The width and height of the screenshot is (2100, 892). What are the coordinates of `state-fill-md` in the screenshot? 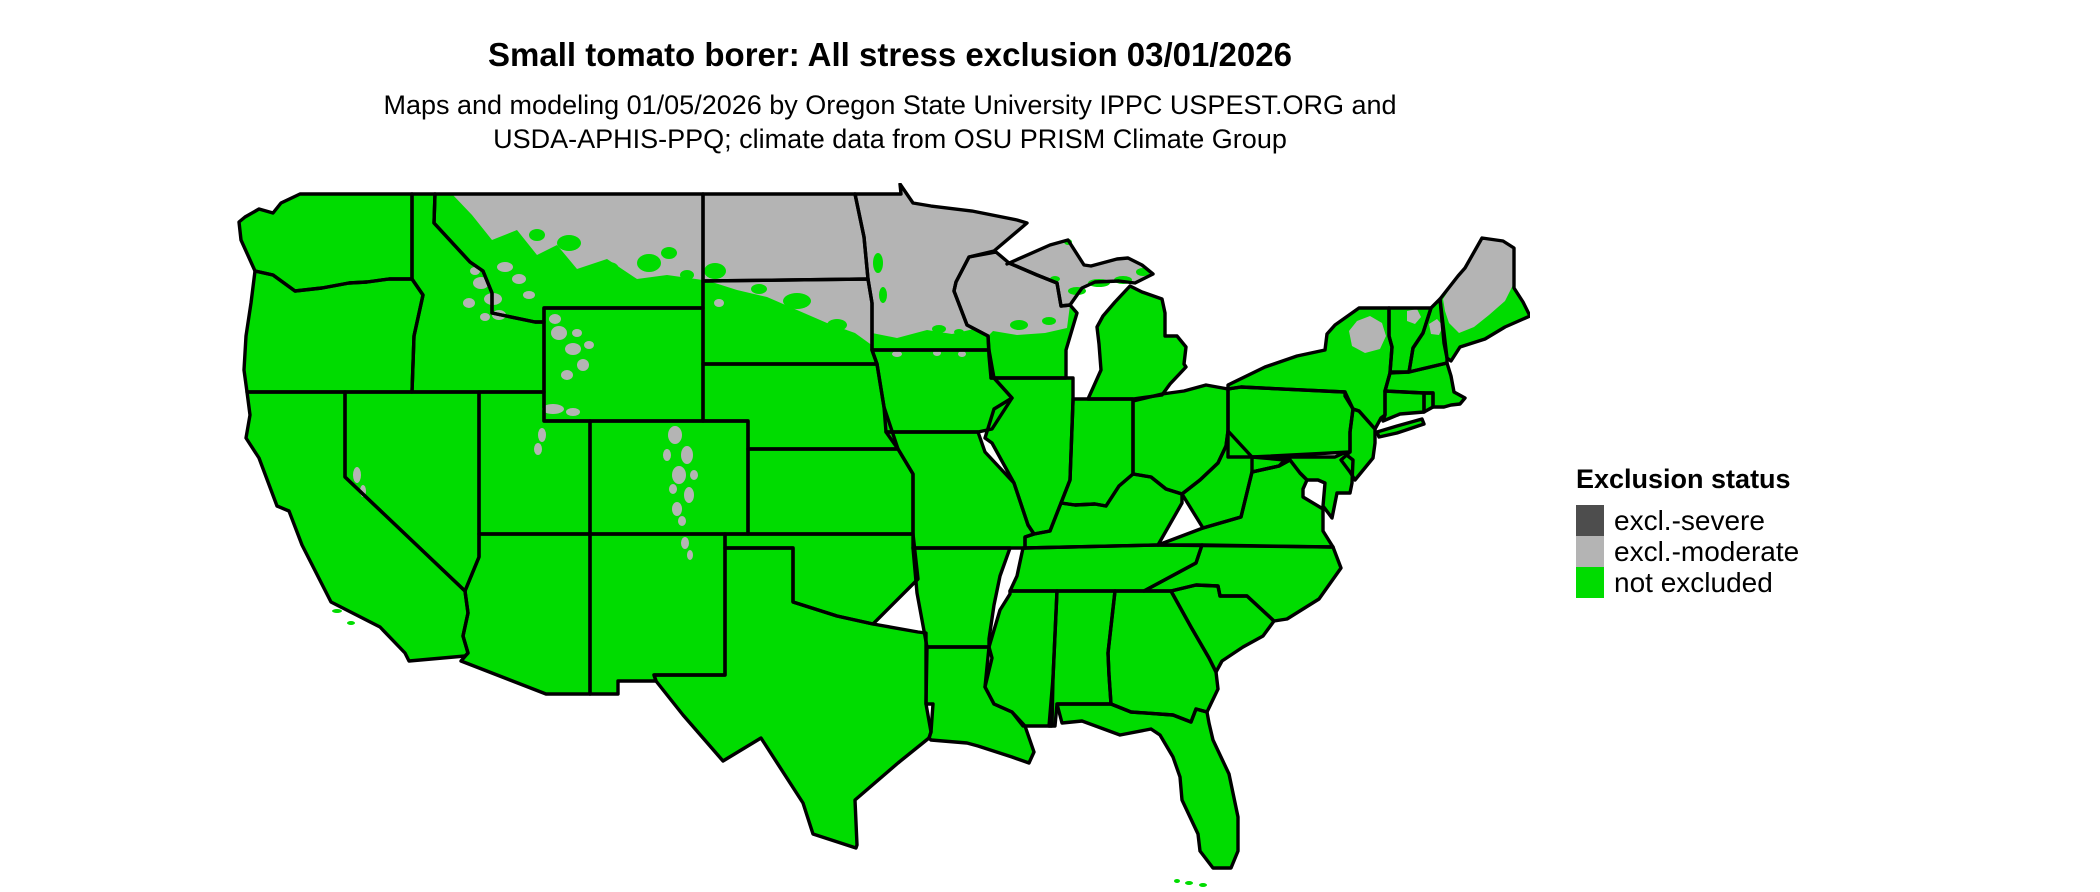 It's located at (1302, 485).